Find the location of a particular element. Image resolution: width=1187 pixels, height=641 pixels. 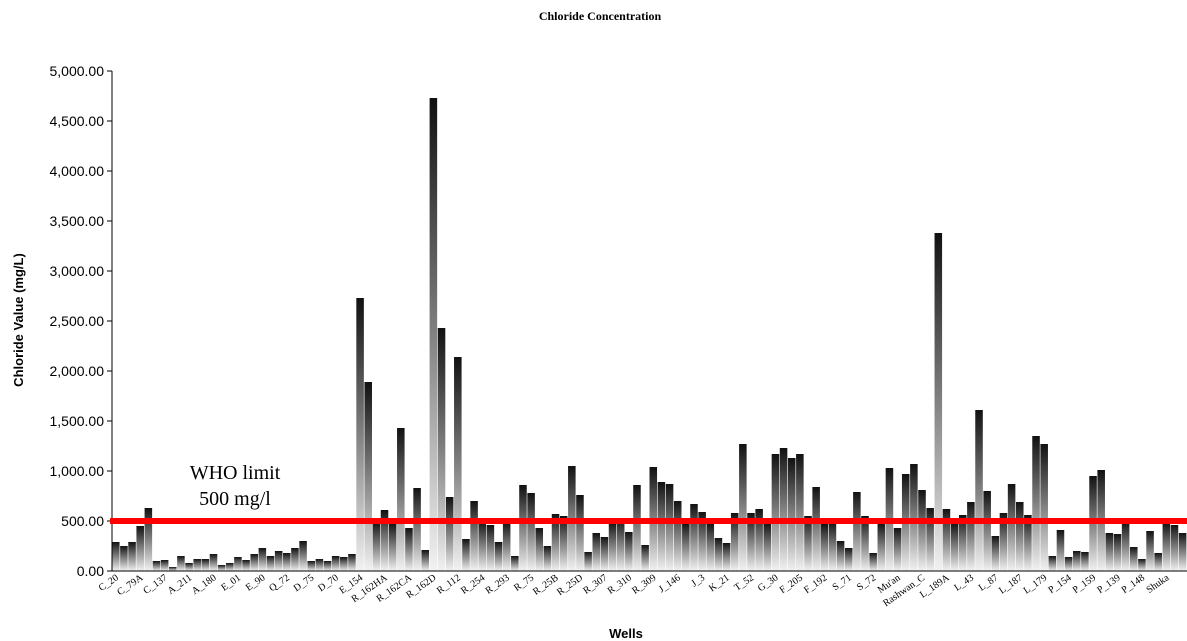

x-tick-label: A_180 is located at coordinates (204, 584).